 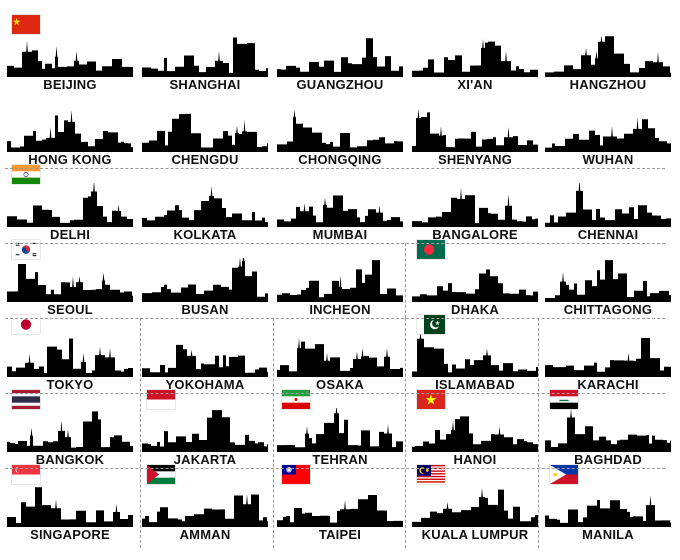 I want to click on city-cell: DELHI, so click(x=70, y=203).